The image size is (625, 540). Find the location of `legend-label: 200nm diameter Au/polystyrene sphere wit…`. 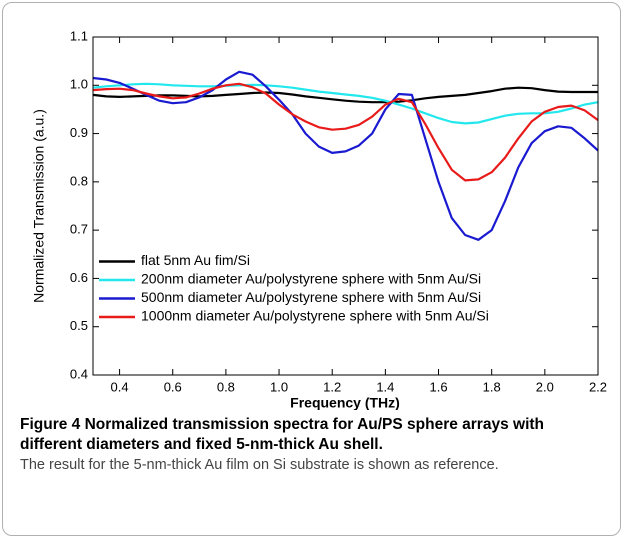

legend-label: 200nm diameter Au/polystyrene sphere wit… is located at coordinates (311, 279).